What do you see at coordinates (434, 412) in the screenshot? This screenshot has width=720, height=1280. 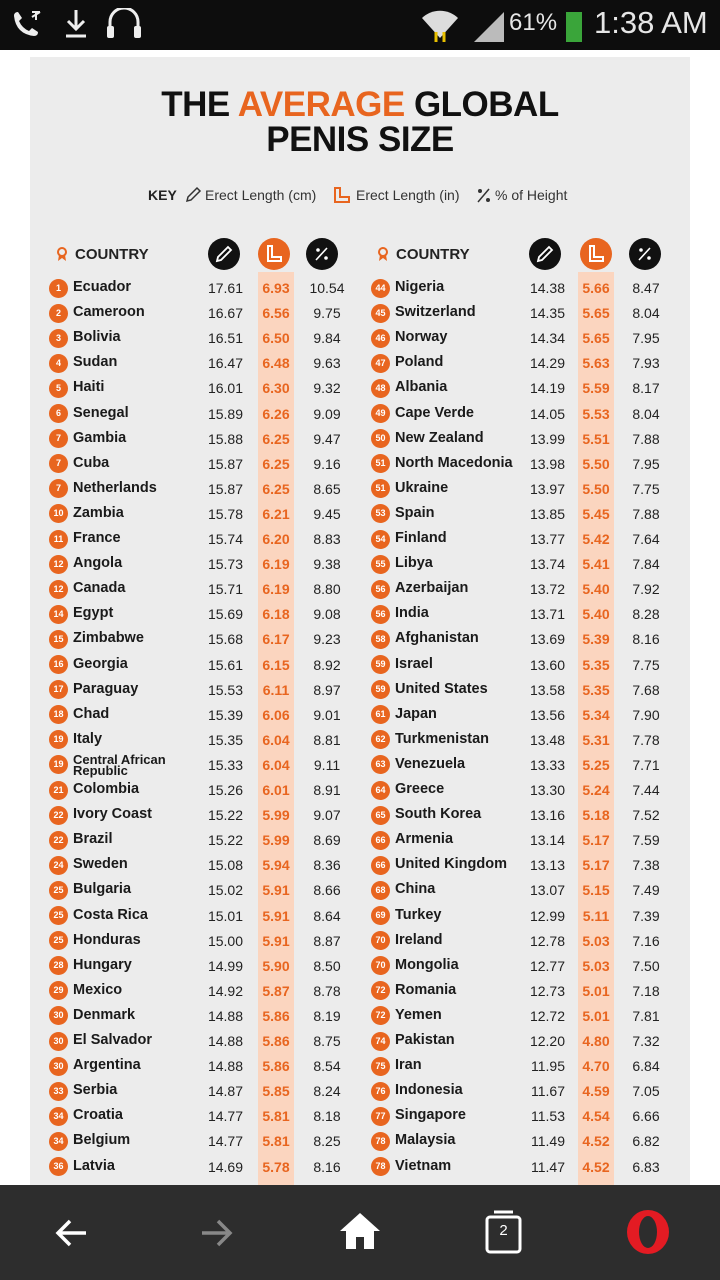 I see `country-name: Cape Verde` at bounding box center [434, 412].